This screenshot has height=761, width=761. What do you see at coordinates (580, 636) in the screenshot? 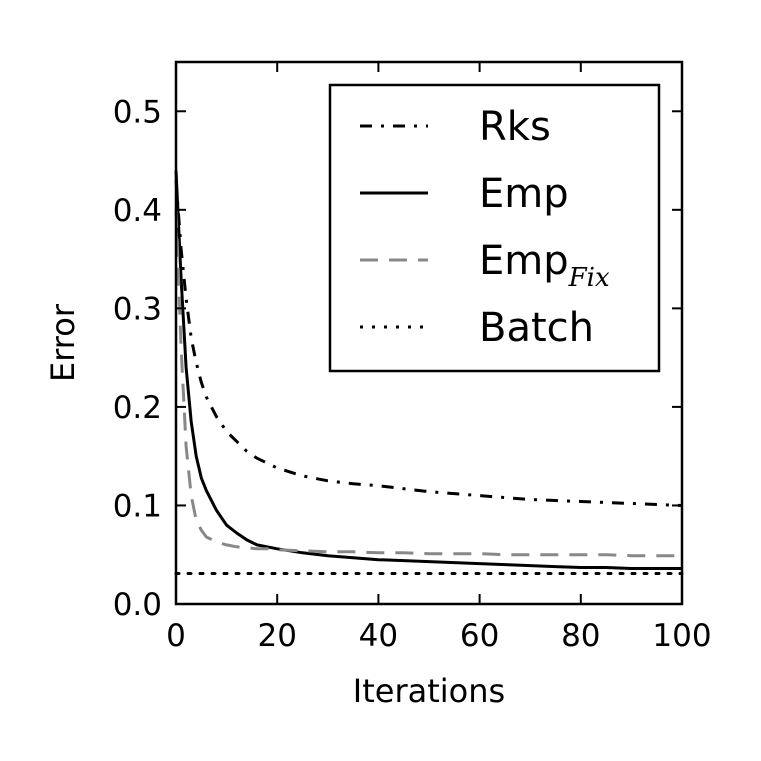
I see `x-tick-label: 80` at bounding box center [580, 636].